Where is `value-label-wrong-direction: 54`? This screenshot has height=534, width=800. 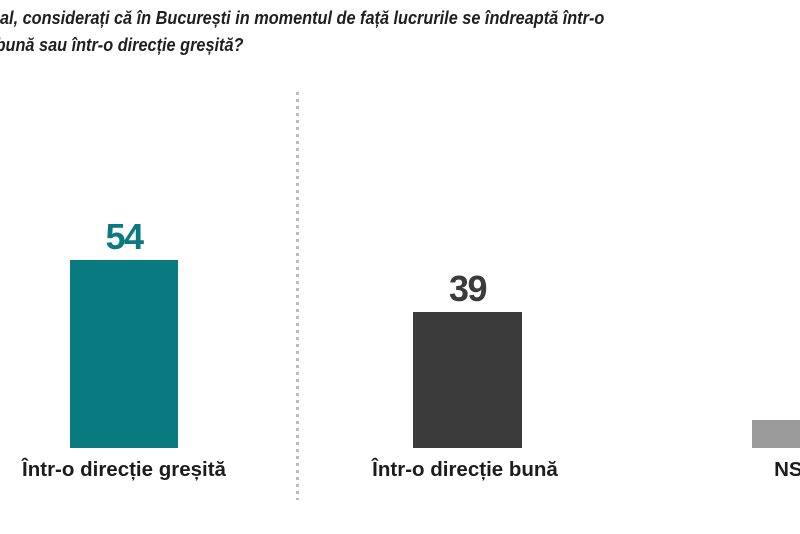 value-label-wrong-direction: 54 is located at coordinates (124, 236).